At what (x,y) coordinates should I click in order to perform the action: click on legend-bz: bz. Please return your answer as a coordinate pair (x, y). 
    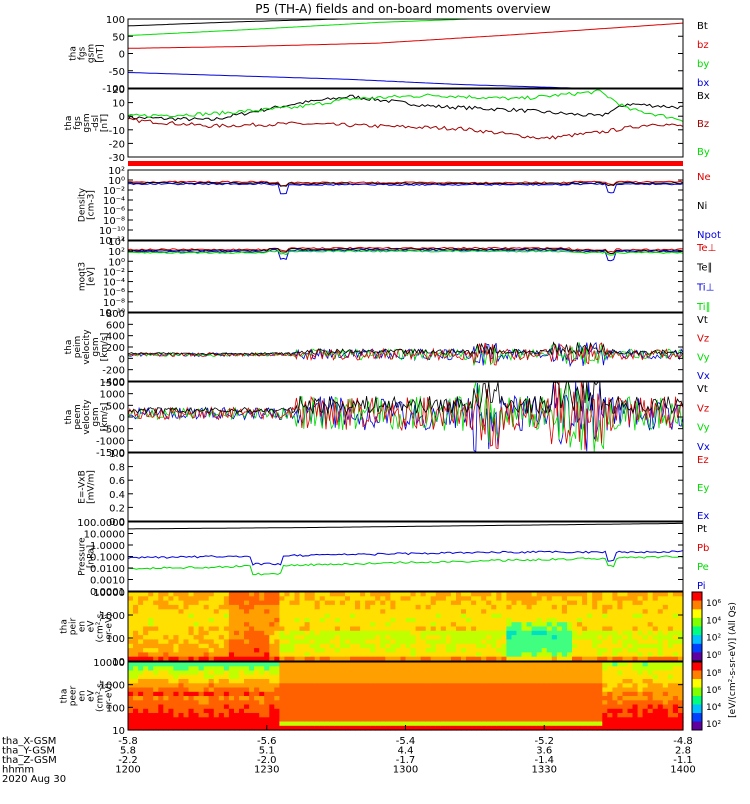
    Looking at the image, I should click on (703, 45).